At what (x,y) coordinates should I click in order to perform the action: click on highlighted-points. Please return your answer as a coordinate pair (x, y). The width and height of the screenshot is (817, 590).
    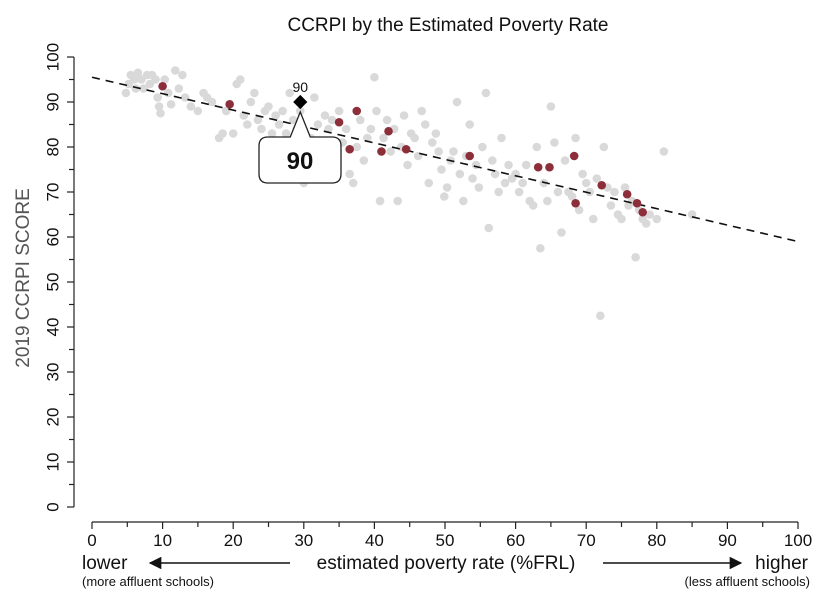
    Looking at the image, I should click on (402, 149).